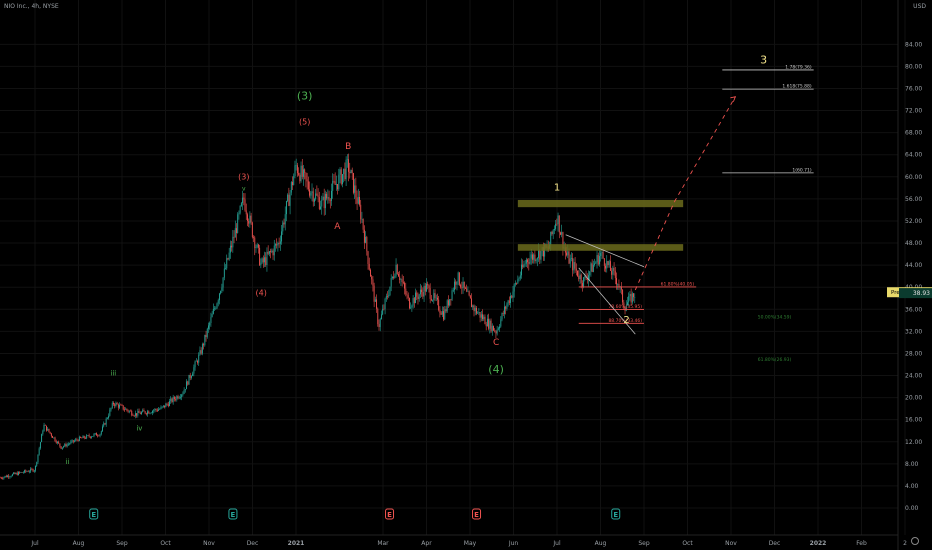 This screenshot has width=932, height=550. I want to click on y-tick-label: 20.00, so click(913, 398).